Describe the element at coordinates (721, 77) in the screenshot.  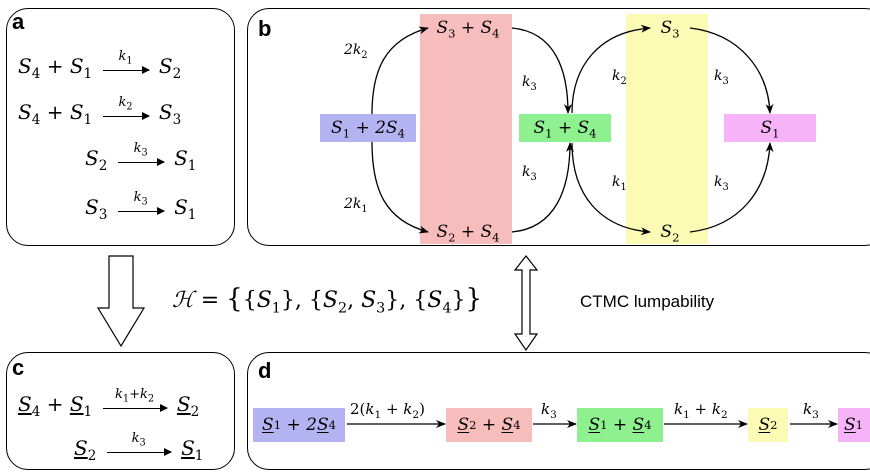
I see `rate-b-top-right-out: k3` at that location.